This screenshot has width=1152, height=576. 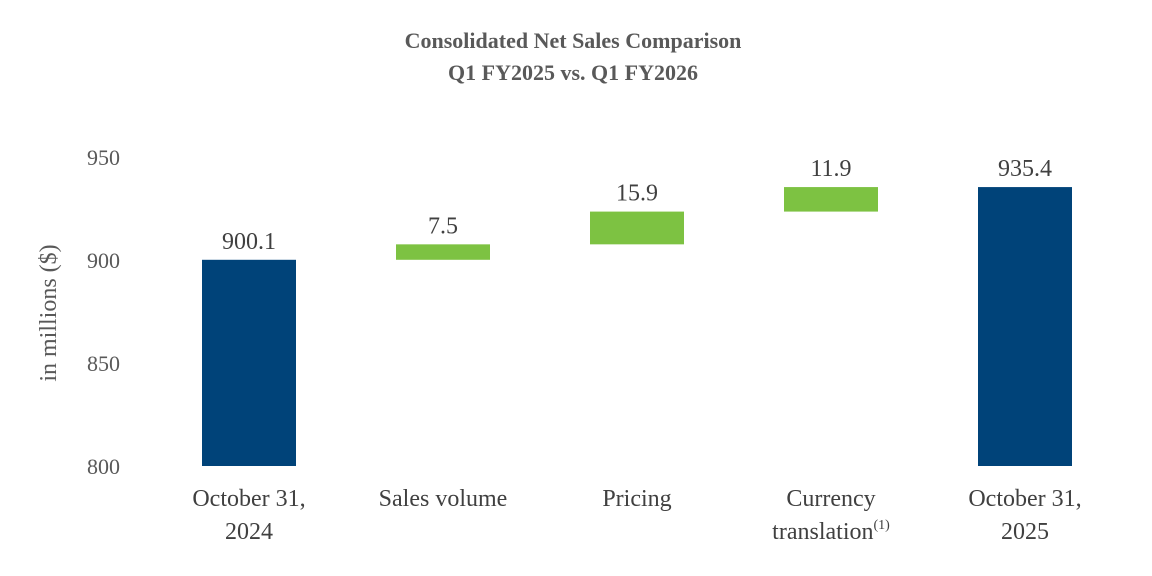 What do you see at coordinates (1025, 532) in the screenshot?
I see `category-label: 2025` at bounding box center [1025, 532].